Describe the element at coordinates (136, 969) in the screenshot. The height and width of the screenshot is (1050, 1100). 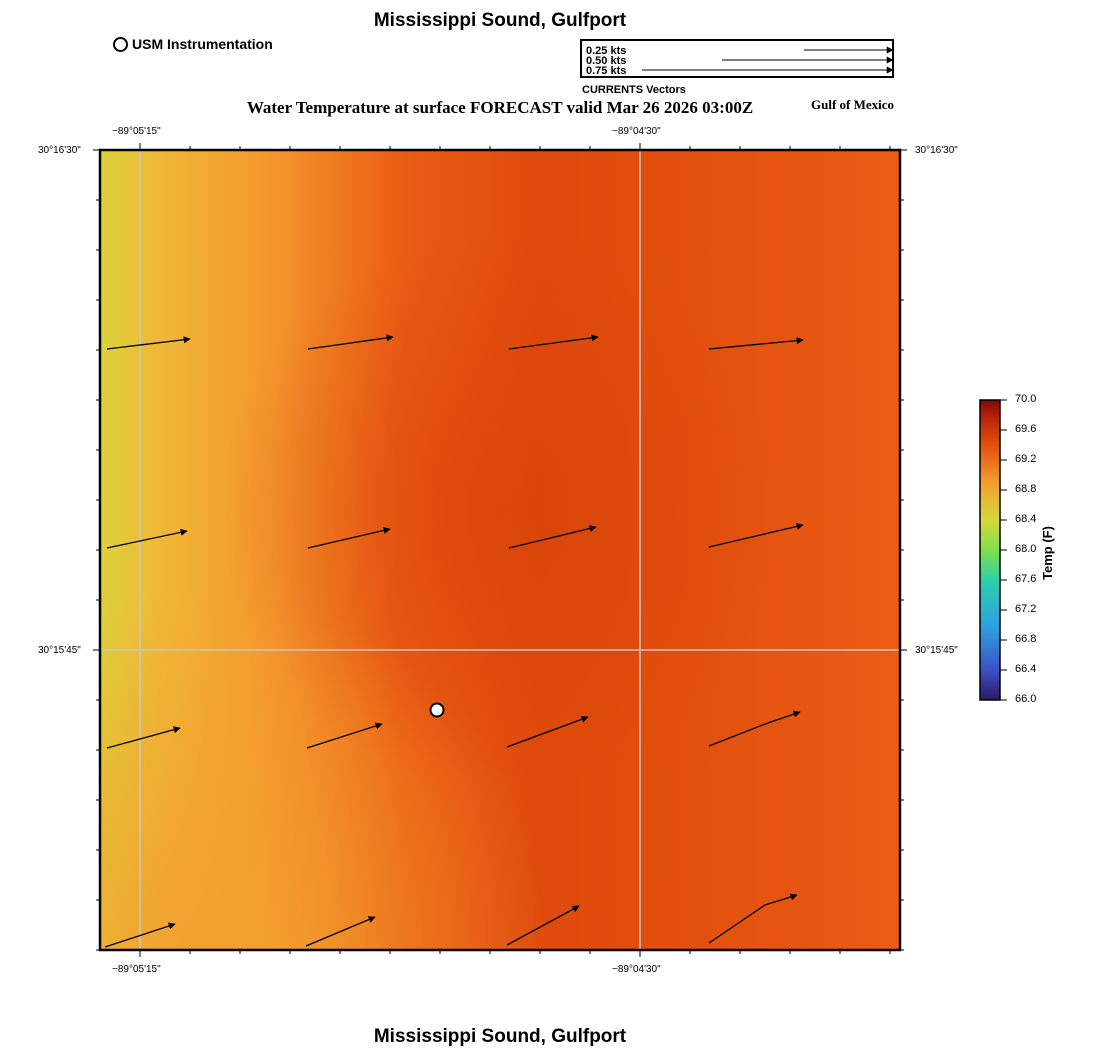
I see `lon-tick-label-bottom-1: −89°05'15"` at that location.